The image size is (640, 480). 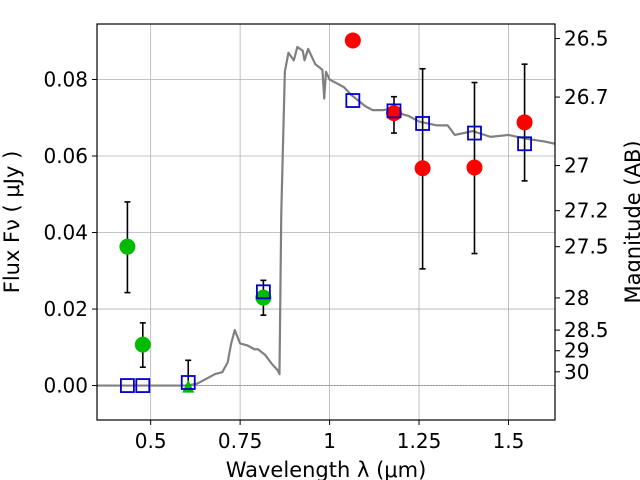 What do you see at coordinates (586, 211) in the screenshot?
I see `y-right-tick-label: 27.2` at bounding box center [586, 211].